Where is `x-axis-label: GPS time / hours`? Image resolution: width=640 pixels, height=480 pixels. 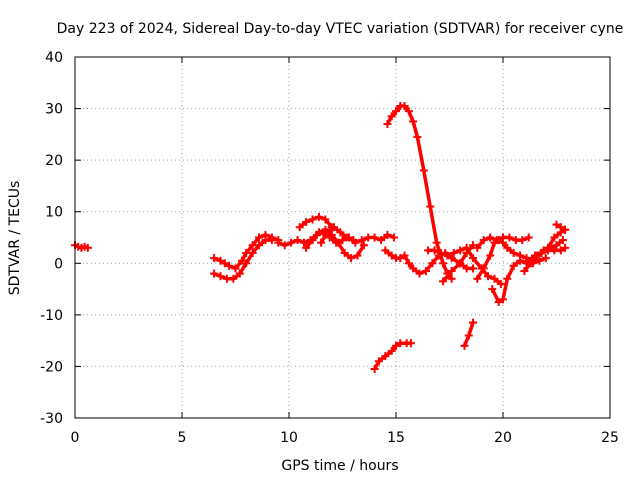
x-axis-label: GPS time / hours is located at coordinates (339, 466).